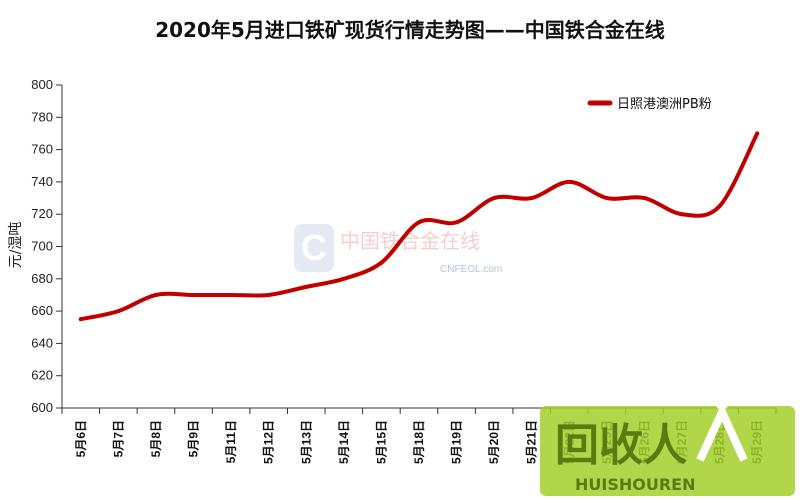  What do you see at coordinates (42, 149) in the screenshot?
I see `y-tick-label: 760` at bounding box center [42, 149].